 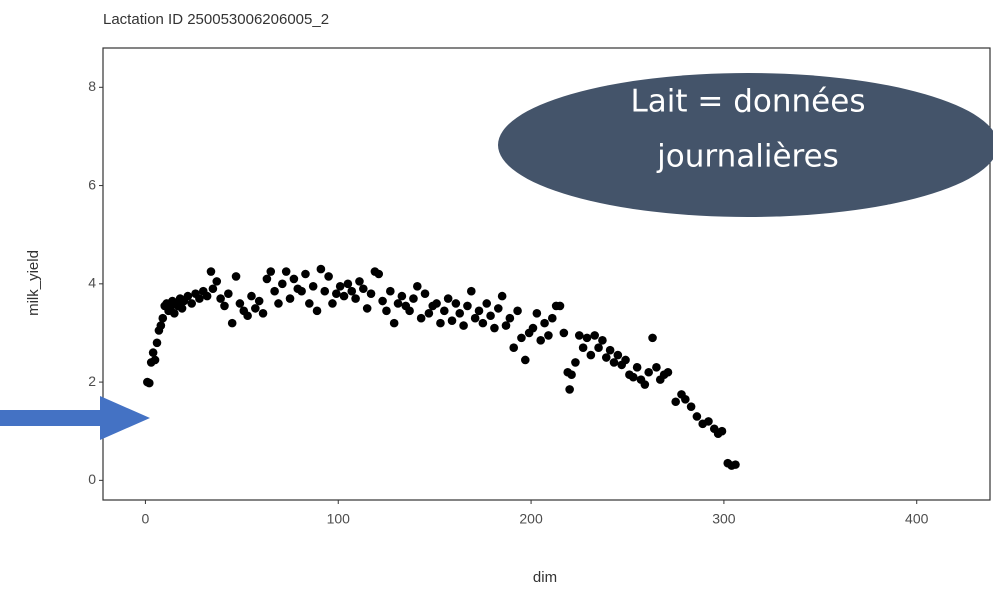 I want to click on callout-bubble, so click(x=745, y=145).